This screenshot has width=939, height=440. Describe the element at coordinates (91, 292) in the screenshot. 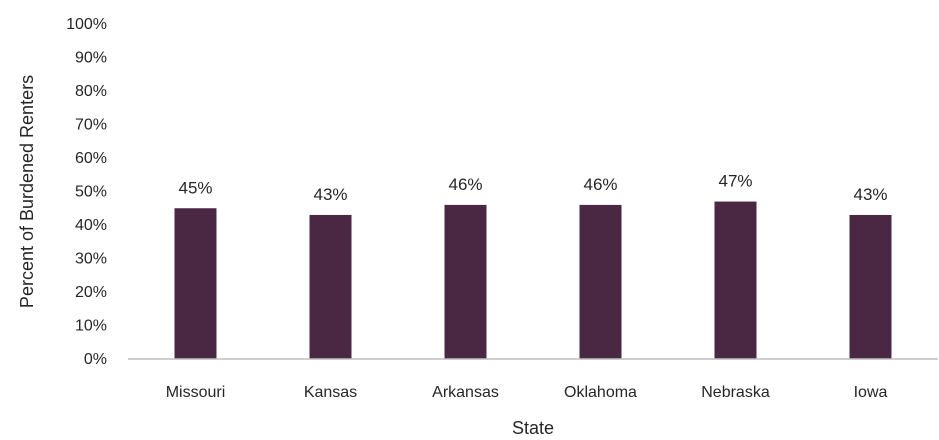

I see `y-tick-label: 20%` at that location.